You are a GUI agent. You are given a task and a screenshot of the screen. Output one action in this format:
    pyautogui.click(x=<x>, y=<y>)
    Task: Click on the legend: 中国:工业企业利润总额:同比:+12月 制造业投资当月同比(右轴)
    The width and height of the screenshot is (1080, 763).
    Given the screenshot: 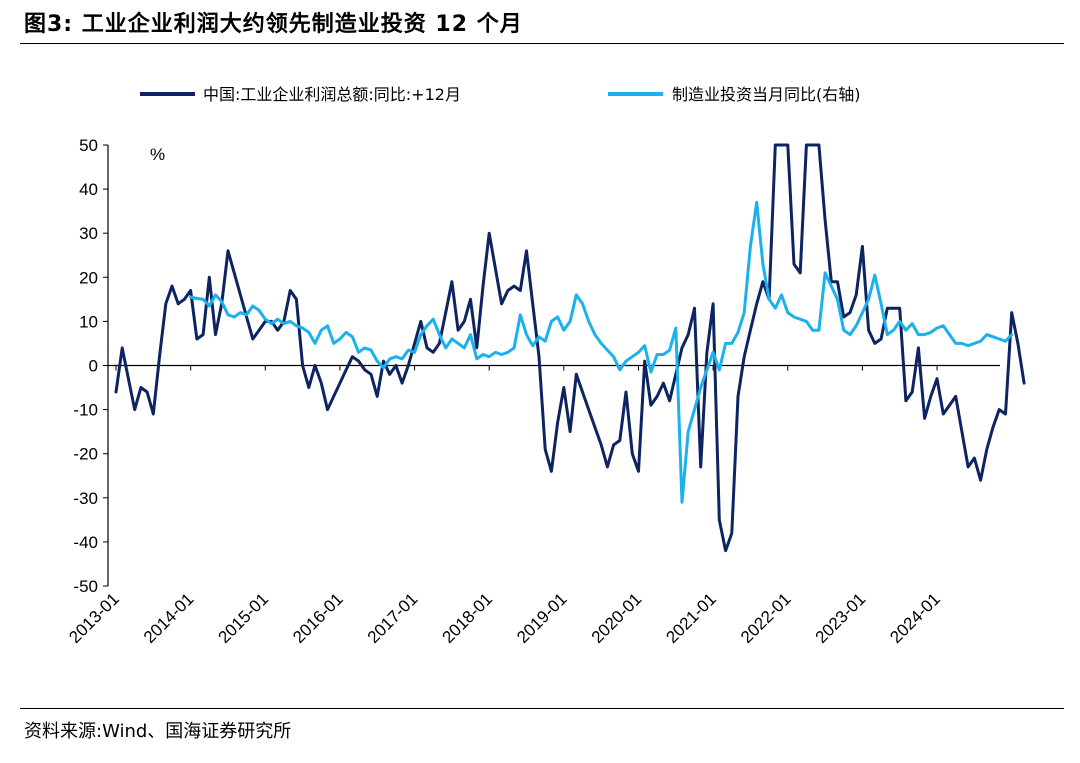 What is the action you would take?
    pyautogui.click(x=500, y=94)
    